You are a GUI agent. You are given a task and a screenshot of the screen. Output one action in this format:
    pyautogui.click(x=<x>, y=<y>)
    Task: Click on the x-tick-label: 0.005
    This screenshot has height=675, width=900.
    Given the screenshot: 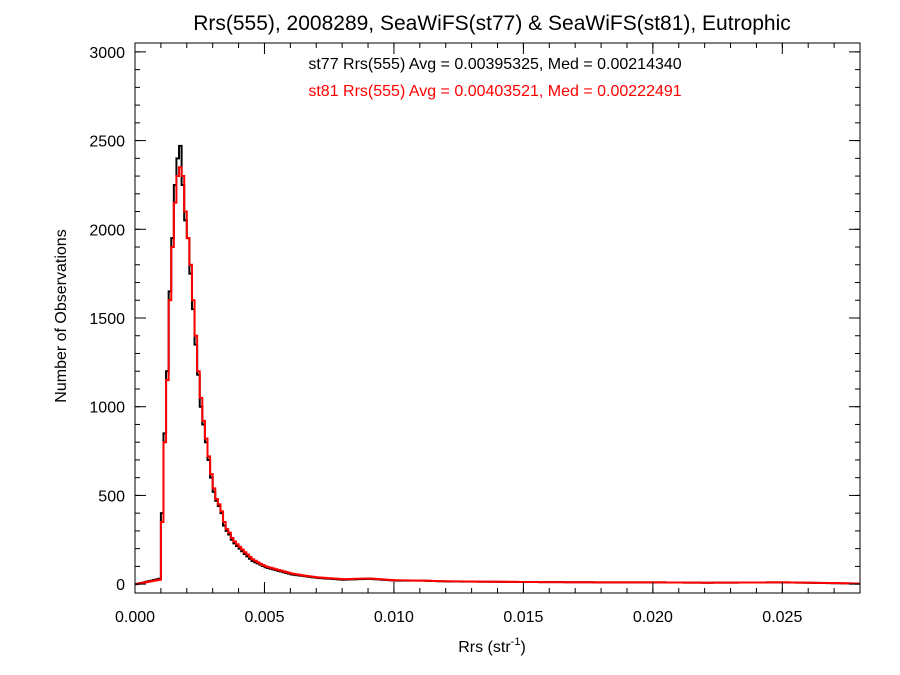 What is the action you would take?
    pyautogui.click(x=264, y=617)
    